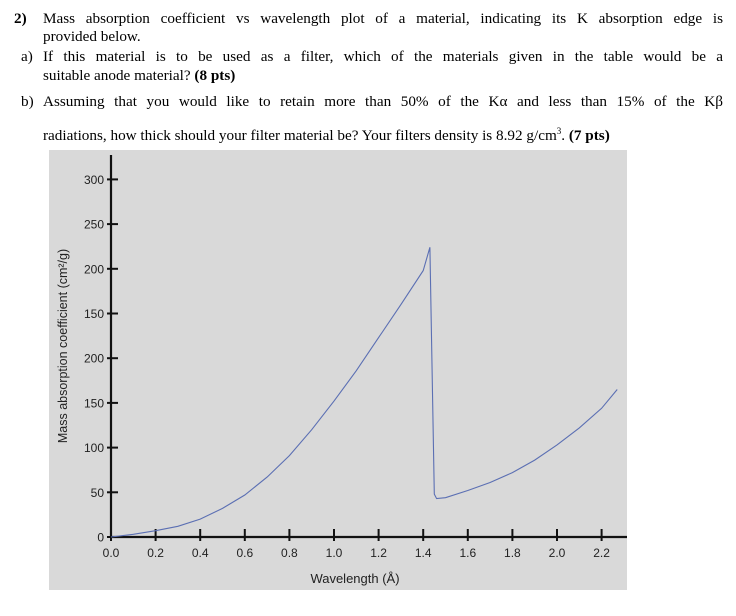 This screenshot has height=616, width=736. What do you see at coordinates (101, 350) in the screenshot?
I see `y-axis: 300 250 200 150 200 150 100 50 0` at bounding box center [101, 350].